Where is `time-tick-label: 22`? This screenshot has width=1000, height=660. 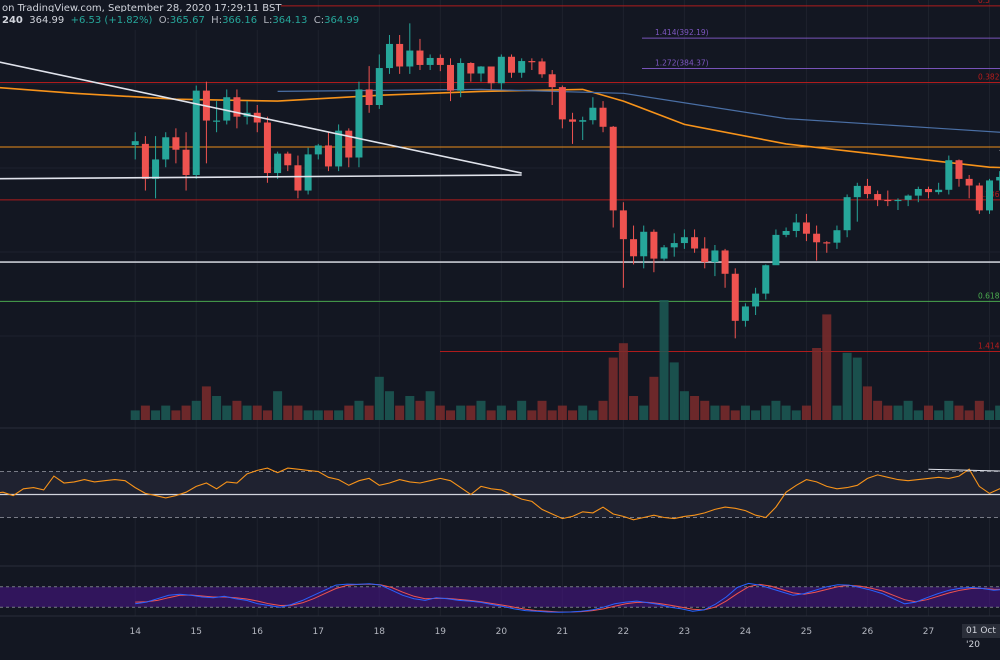 time-tick-label: 22 is located at coordinates (623, 632).